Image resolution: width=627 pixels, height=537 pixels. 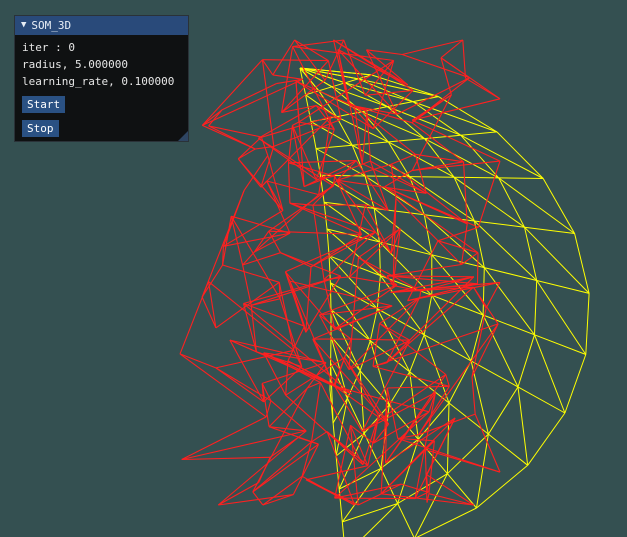 I want to click on start-button: Start, so click(x=44, y=104).